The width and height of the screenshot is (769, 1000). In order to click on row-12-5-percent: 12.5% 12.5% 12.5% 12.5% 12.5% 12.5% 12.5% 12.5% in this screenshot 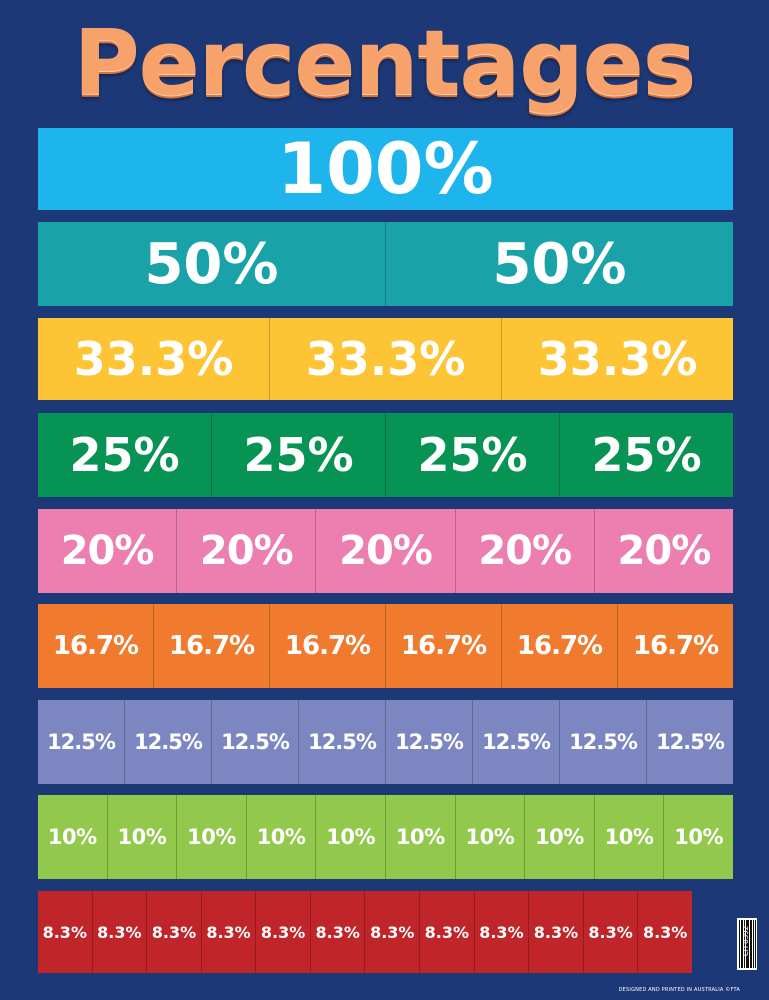, I will do `click(385, 742)`.